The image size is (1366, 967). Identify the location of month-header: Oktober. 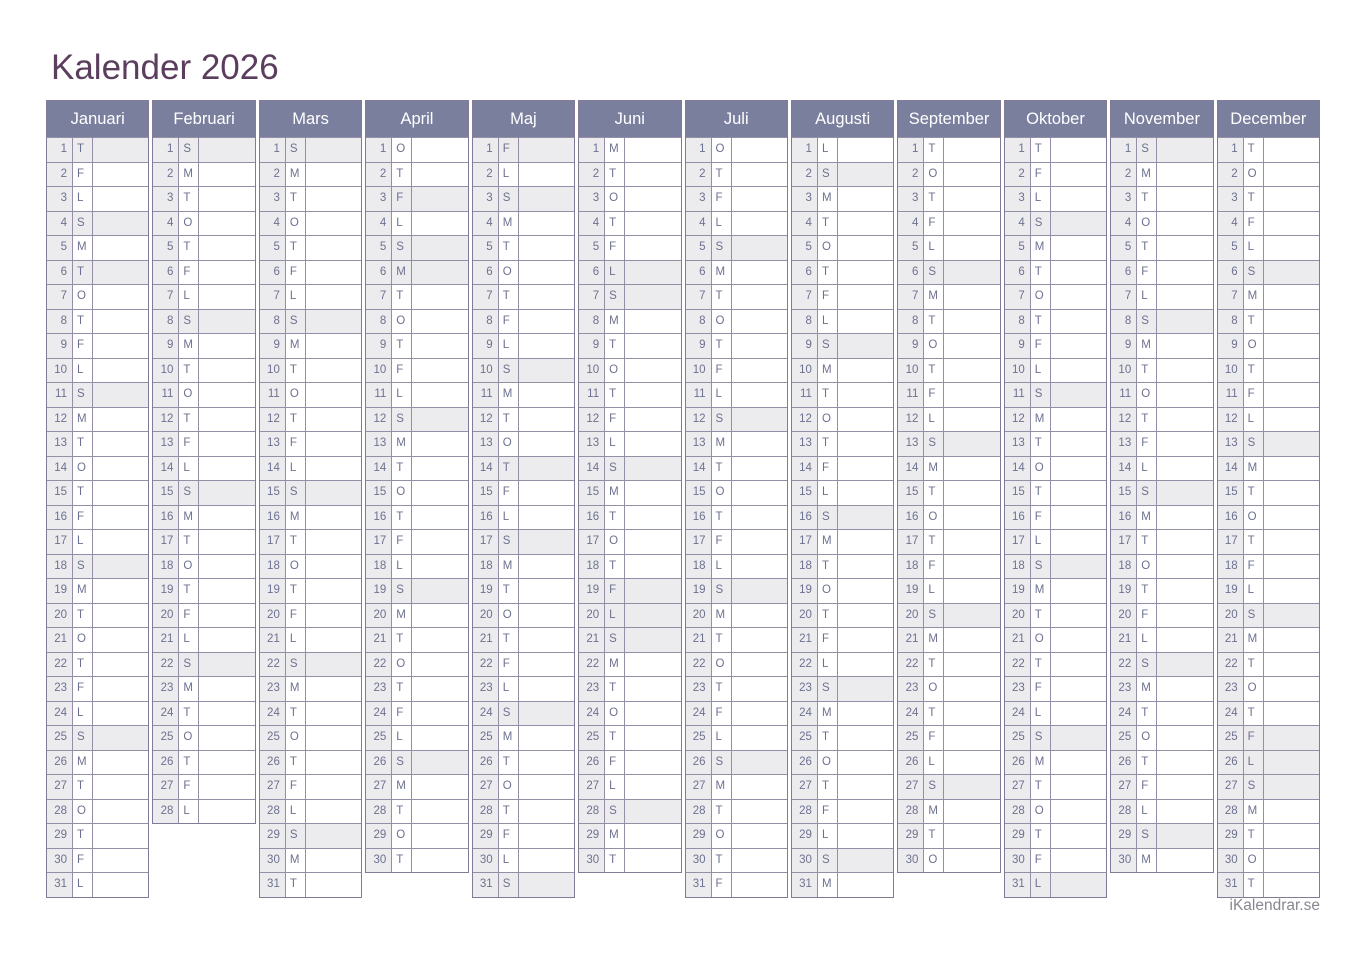
(1055, 119).